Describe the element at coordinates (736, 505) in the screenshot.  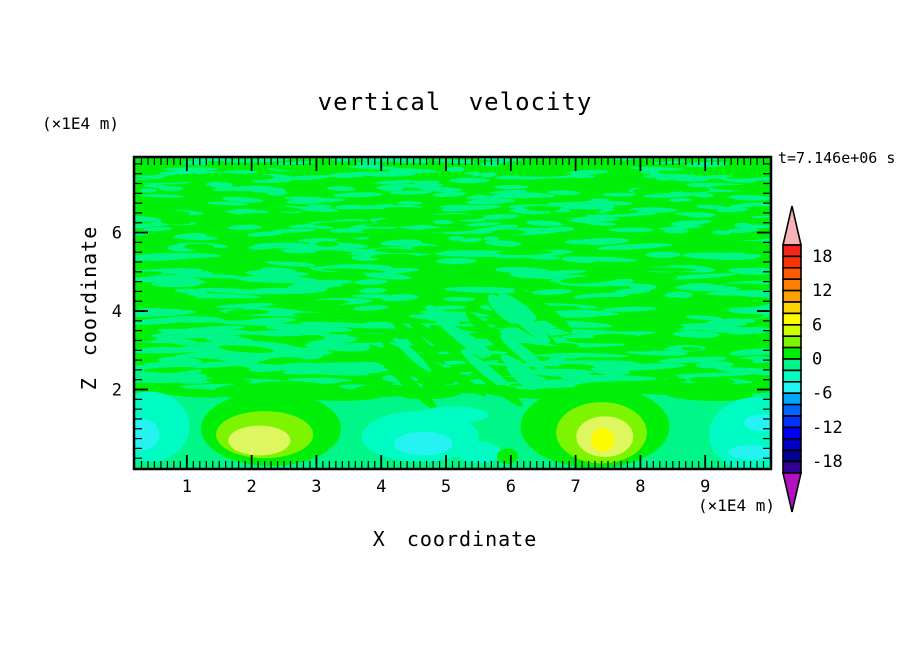
I see `x-axis-unit-label: (×1E4 m)` at that location.